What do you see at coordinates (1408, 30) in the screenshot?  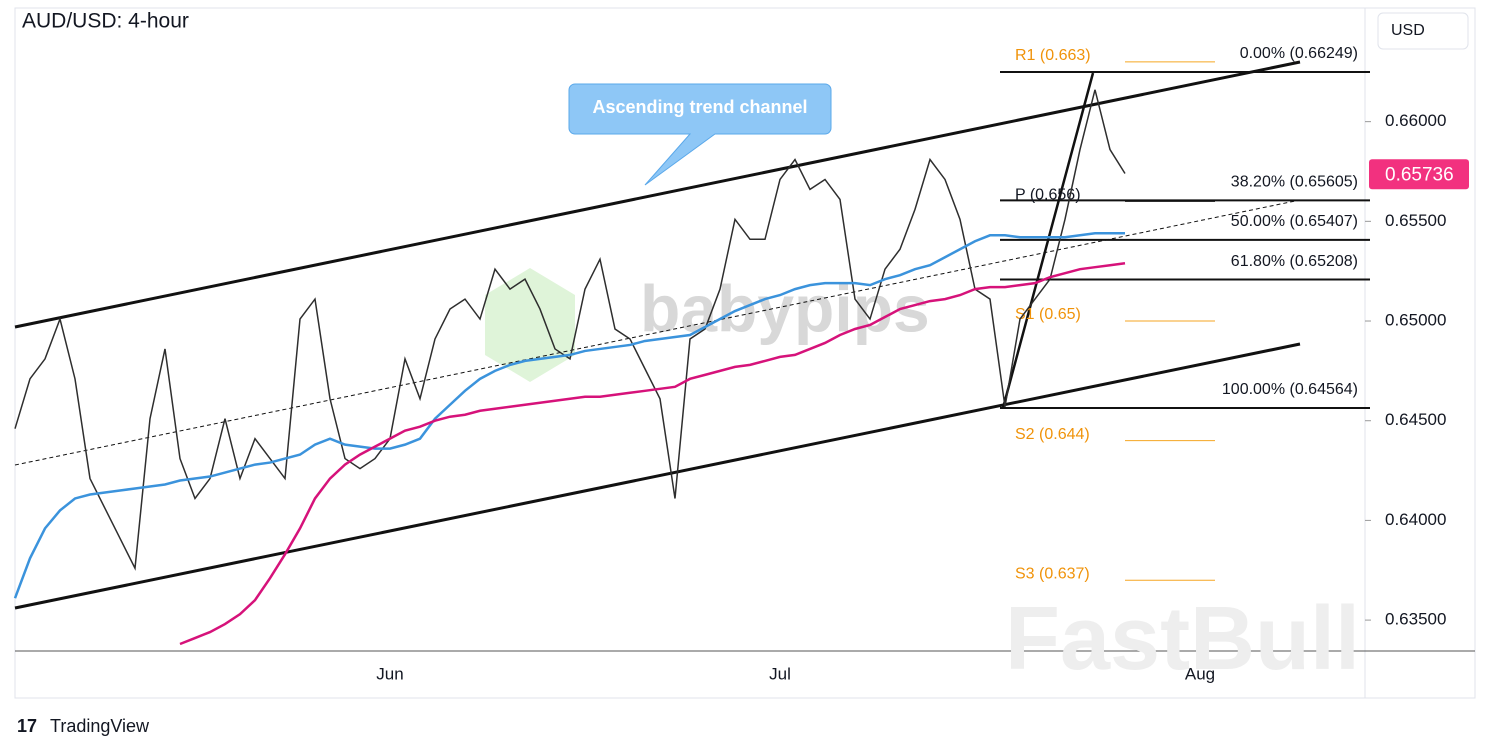 I see `currency-label: USD` at bounding box center [1408, 30].